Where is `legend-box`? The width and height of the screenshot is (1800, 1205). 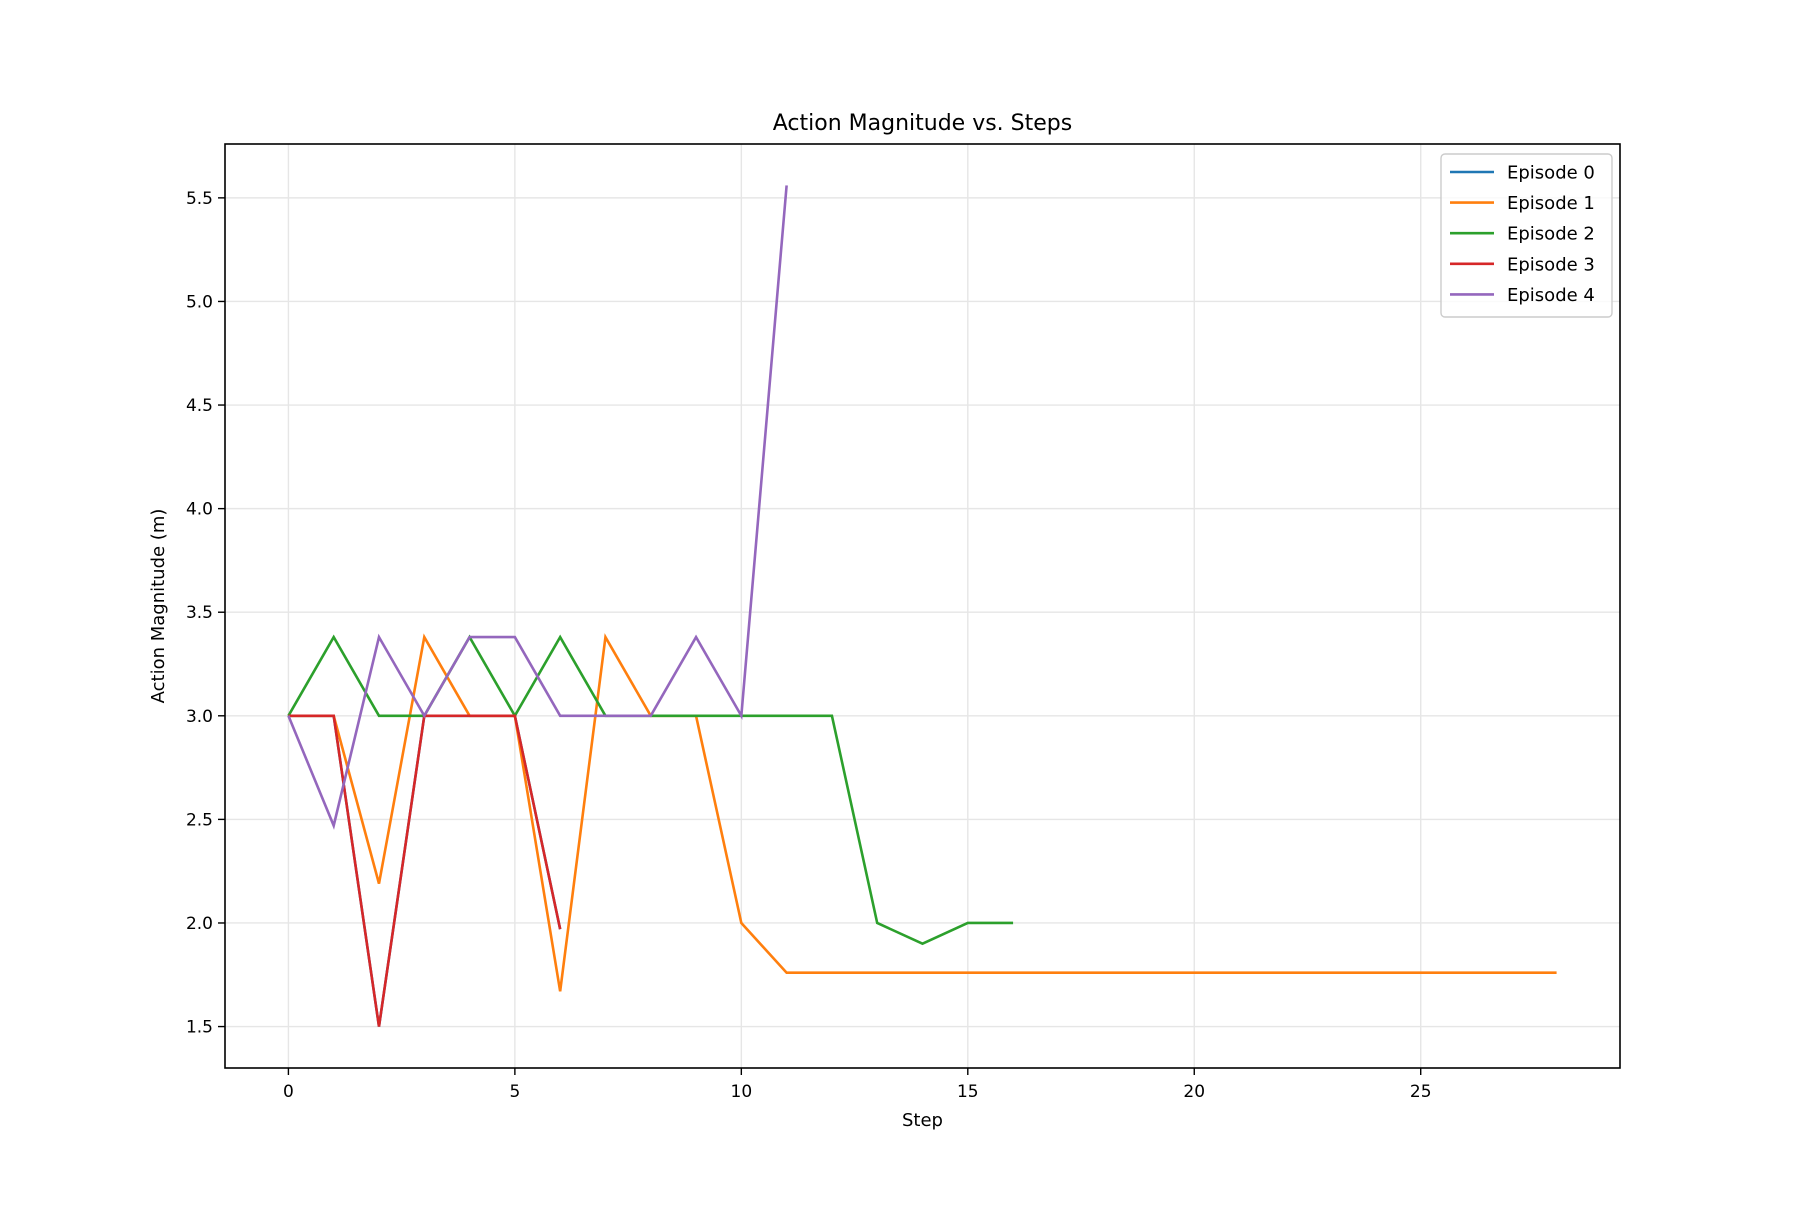 legend-box is located at coordinates (1526, 235).